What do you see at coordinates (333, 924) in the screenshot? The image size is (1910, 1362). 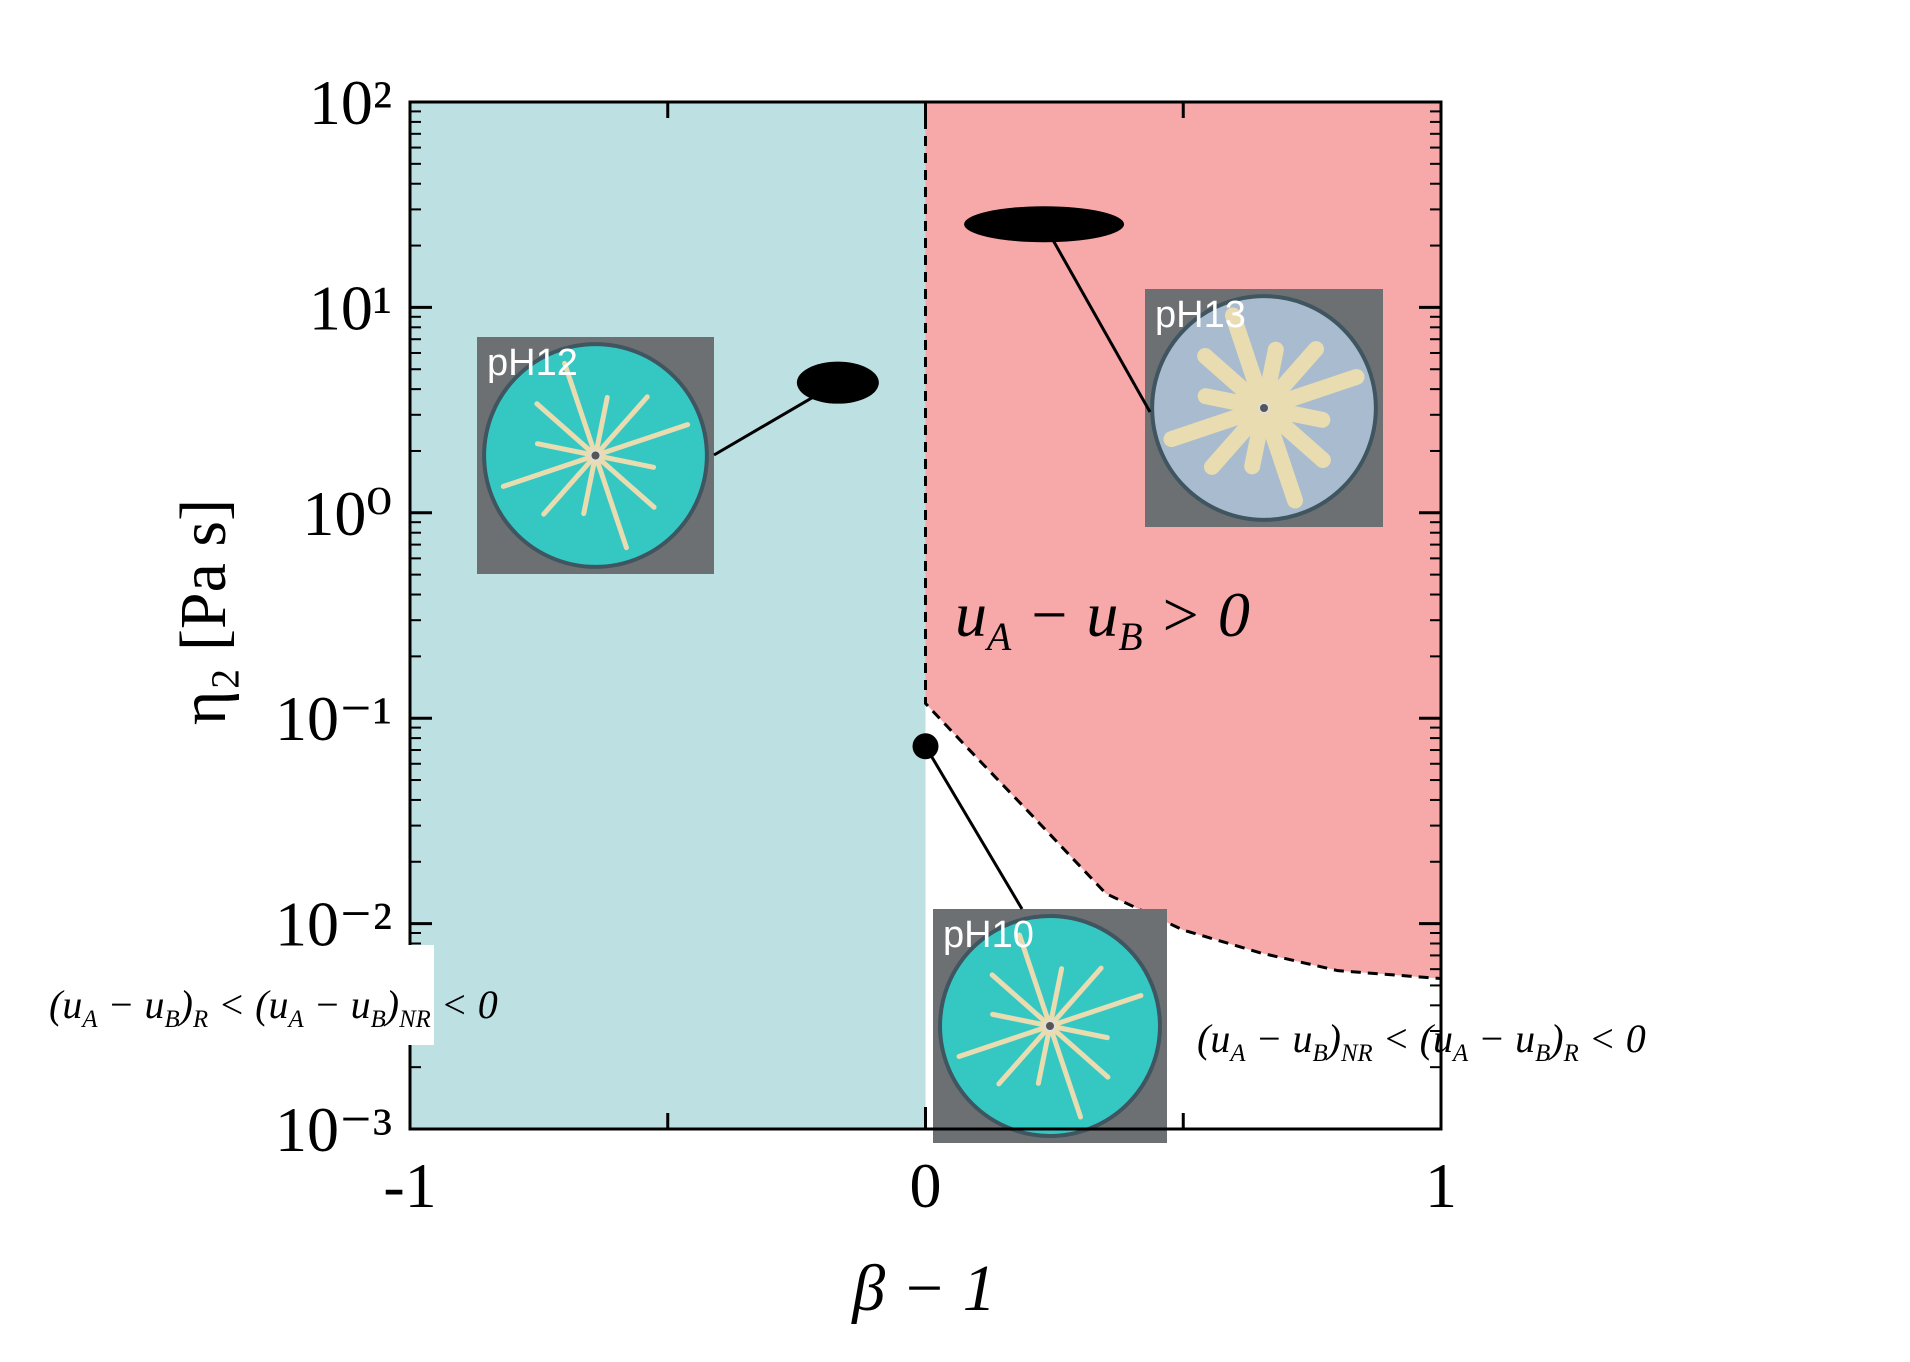 I see `y-tick-label: 10⁻²` at bounding box center [333, 924].